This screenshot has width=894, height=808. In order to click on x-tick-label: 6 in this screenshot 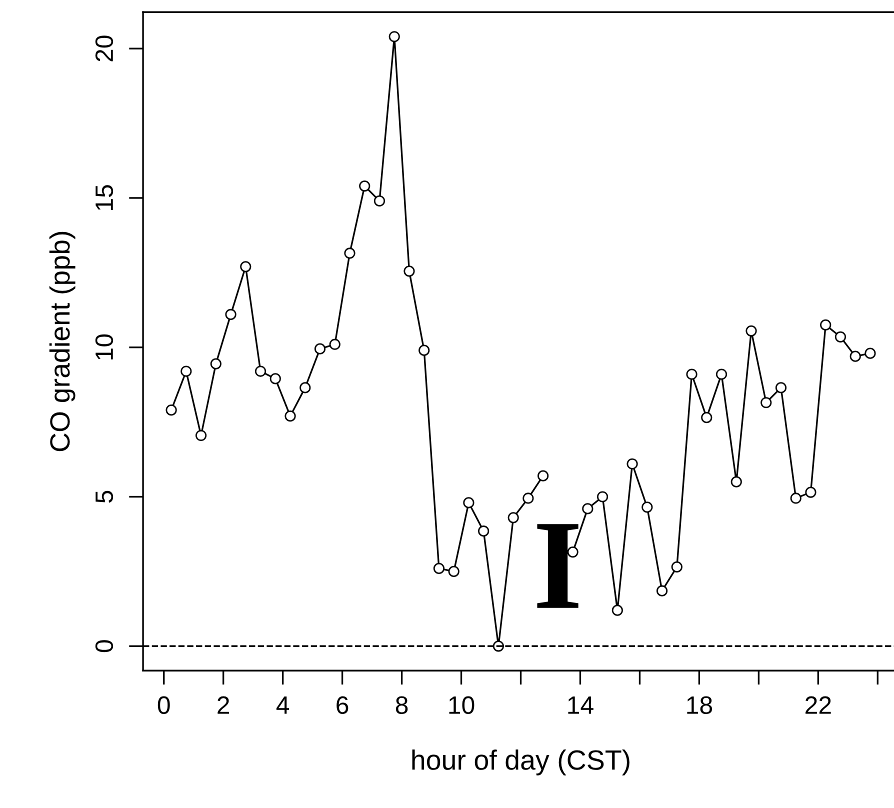, I will do `click(342, 705)`.